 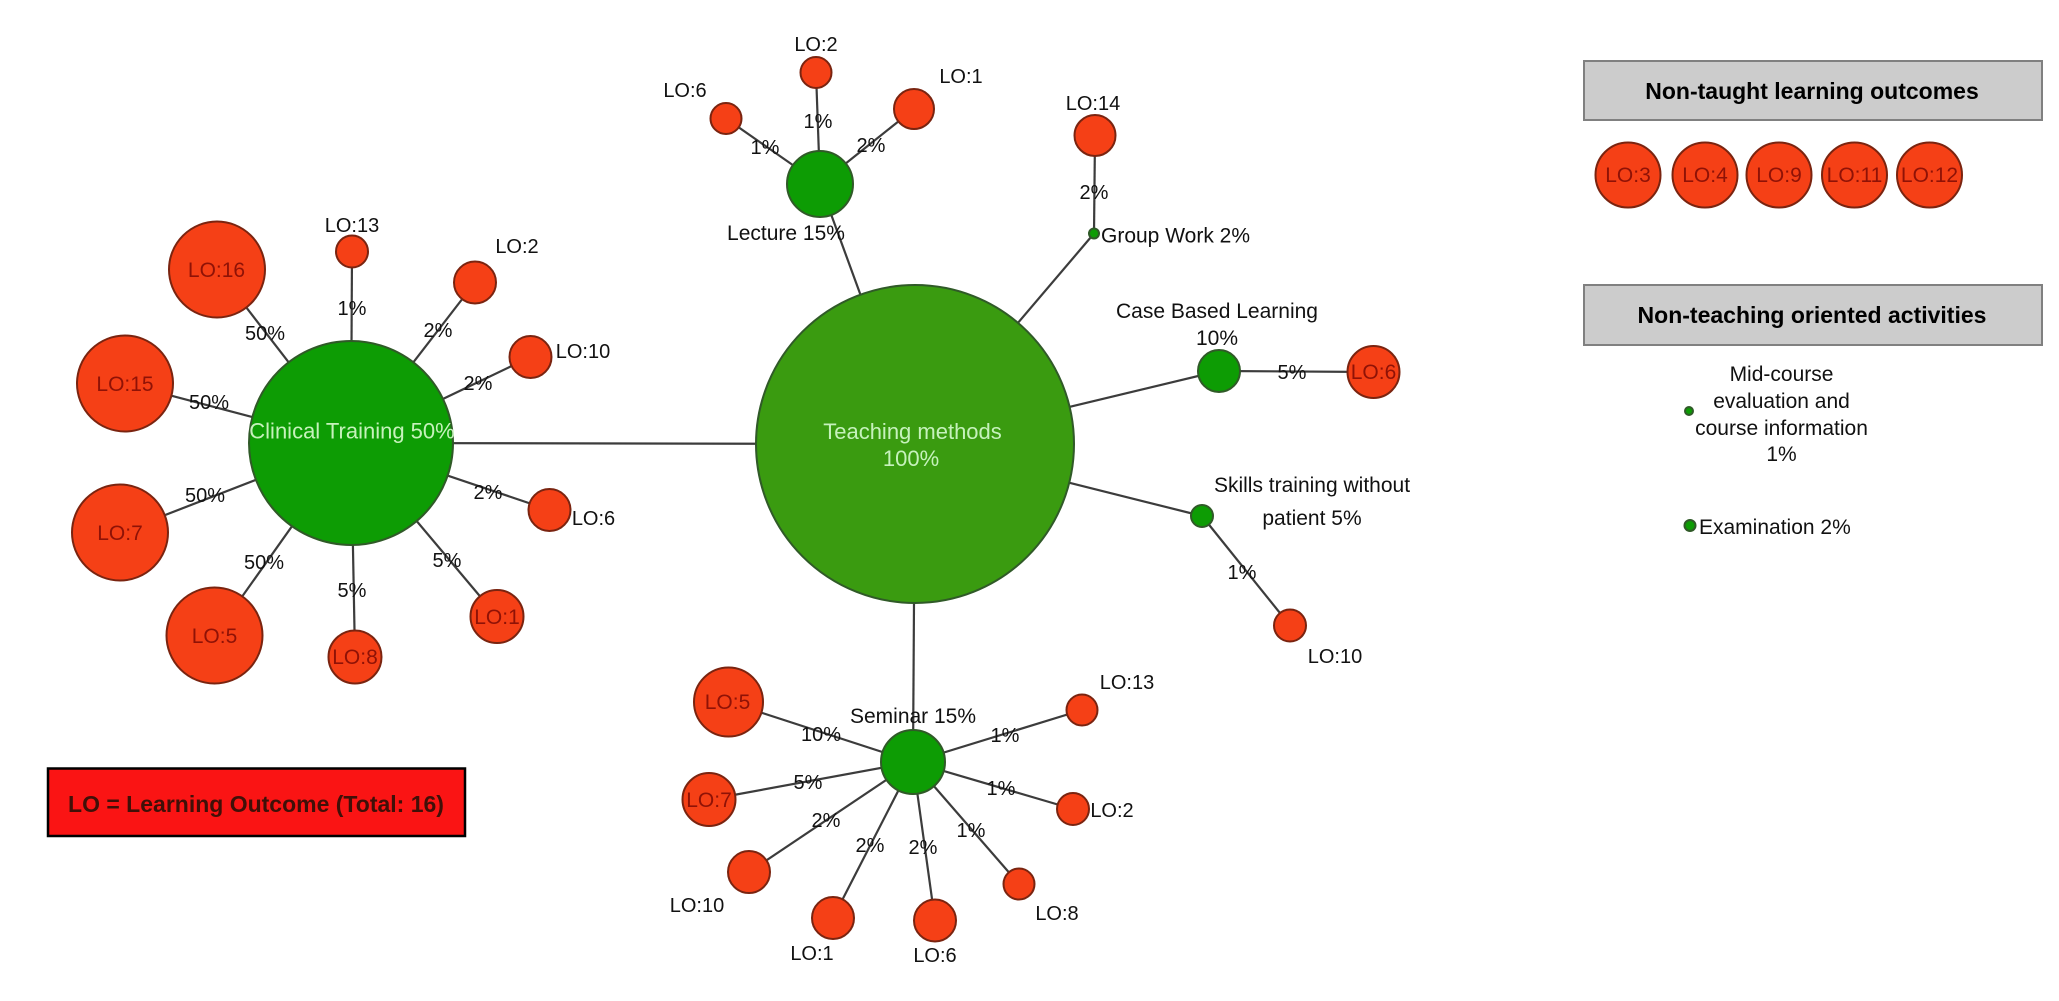 What do you see at coordinates (1782, 374) in the screenshot?
I see `svg-text: Mid-course` at bounding box center [1782, 374].